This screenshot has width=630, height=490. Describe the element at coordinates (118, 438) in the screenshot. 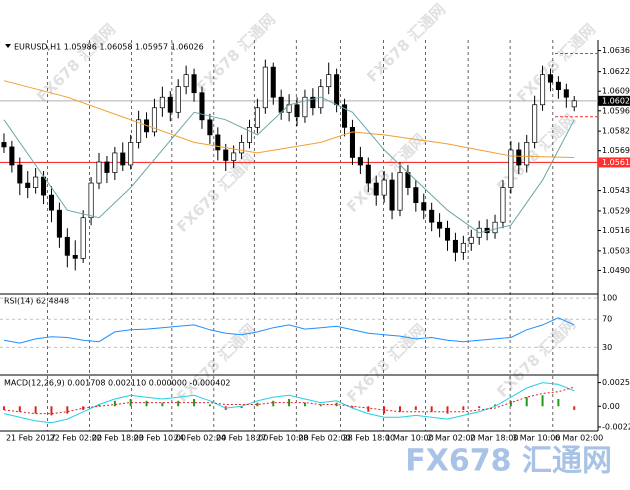

I see `x-tick-label: 22 Feb 18:00` at that location.